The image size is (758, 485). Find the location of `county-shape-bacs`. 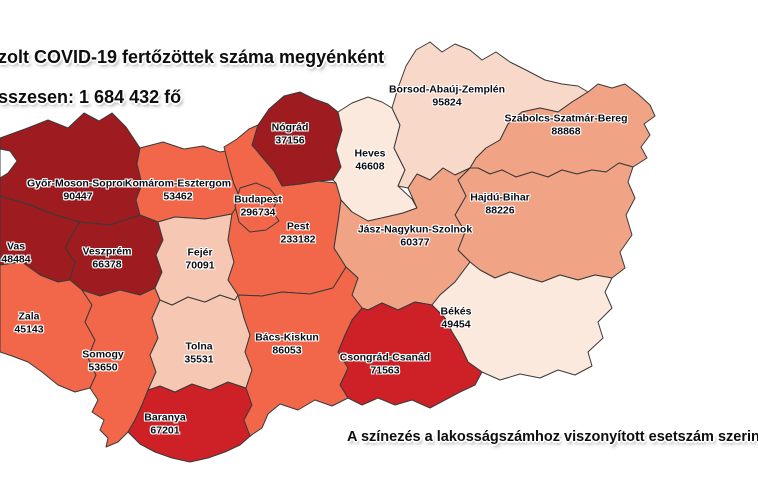

county-shape-bacs is located at coordinates (300, 351).